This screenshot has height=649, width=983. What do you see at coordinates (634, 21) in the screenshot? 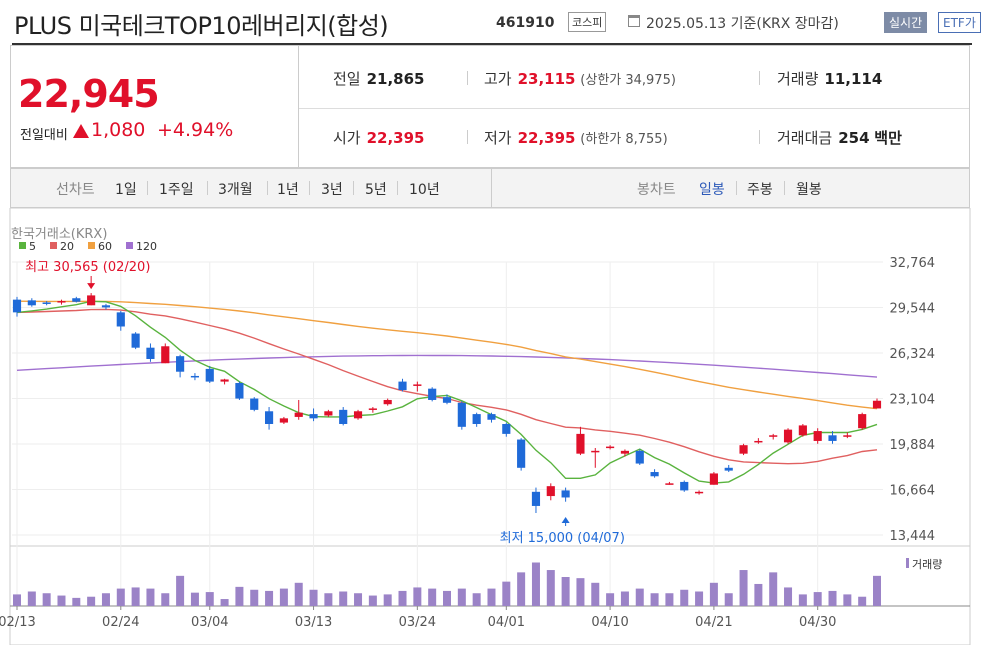
I see `calendar-icon` at bounding box center [634, 21].